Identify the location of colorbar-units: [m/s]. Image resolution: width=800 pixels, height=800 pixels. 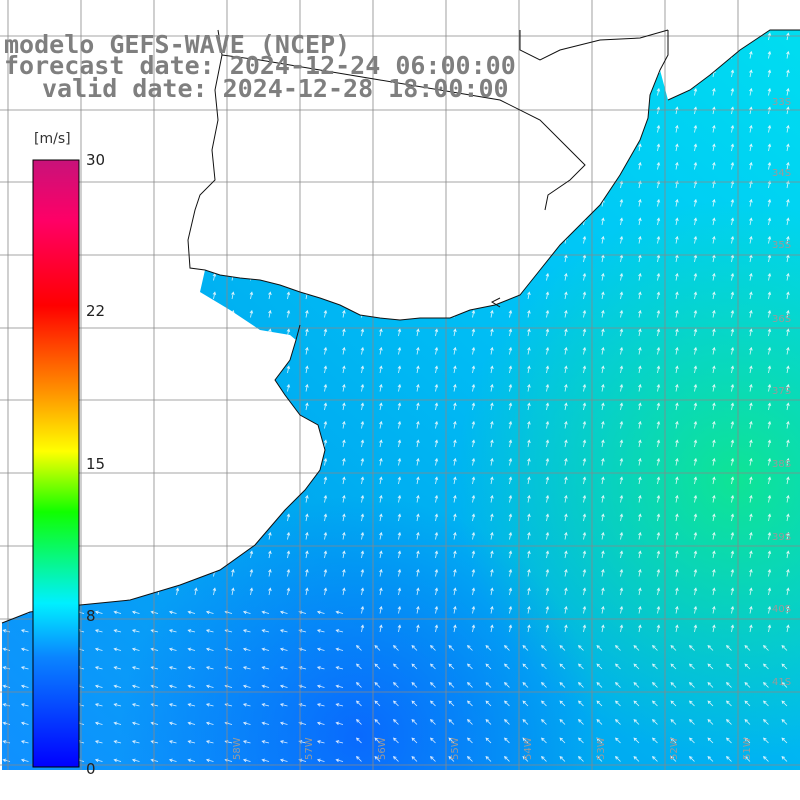
(52, 139).